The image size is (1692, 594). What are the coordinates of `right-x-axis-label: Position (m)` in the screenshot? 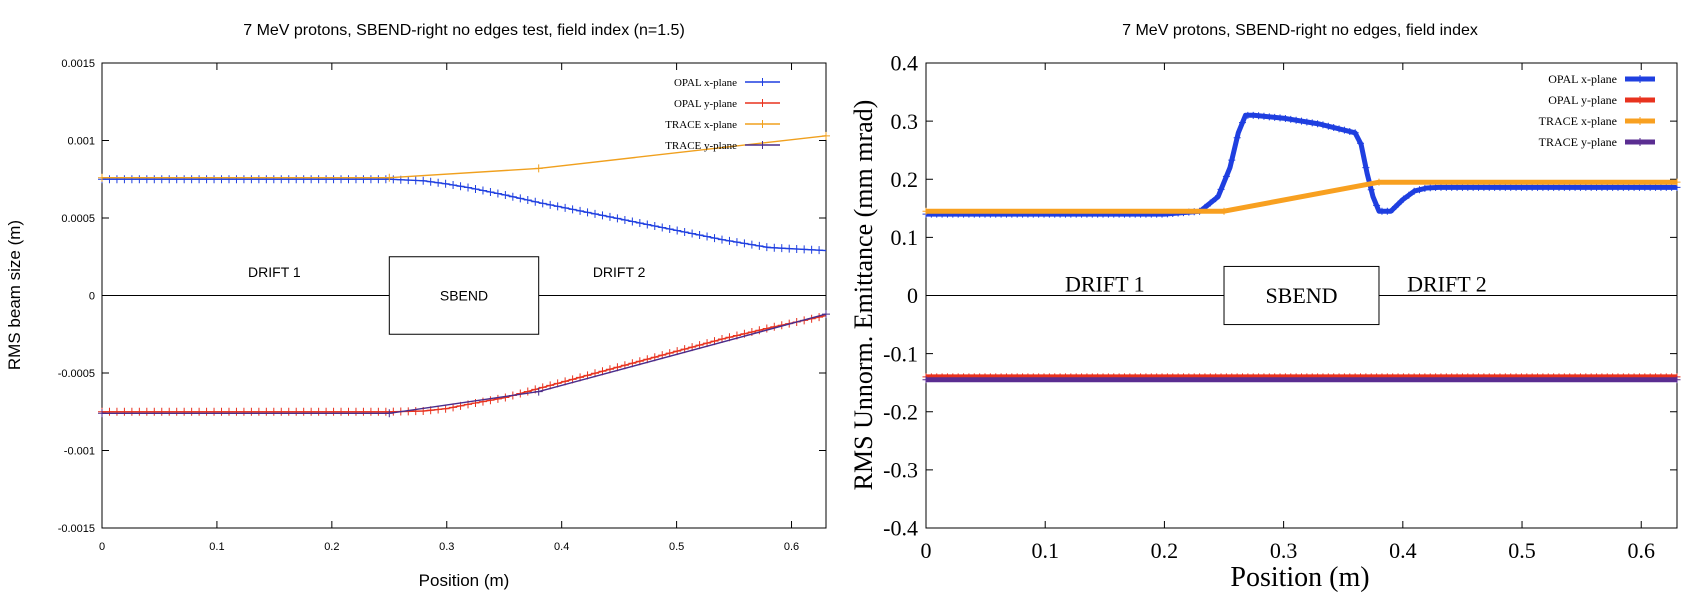 It's located at (1299, 577).